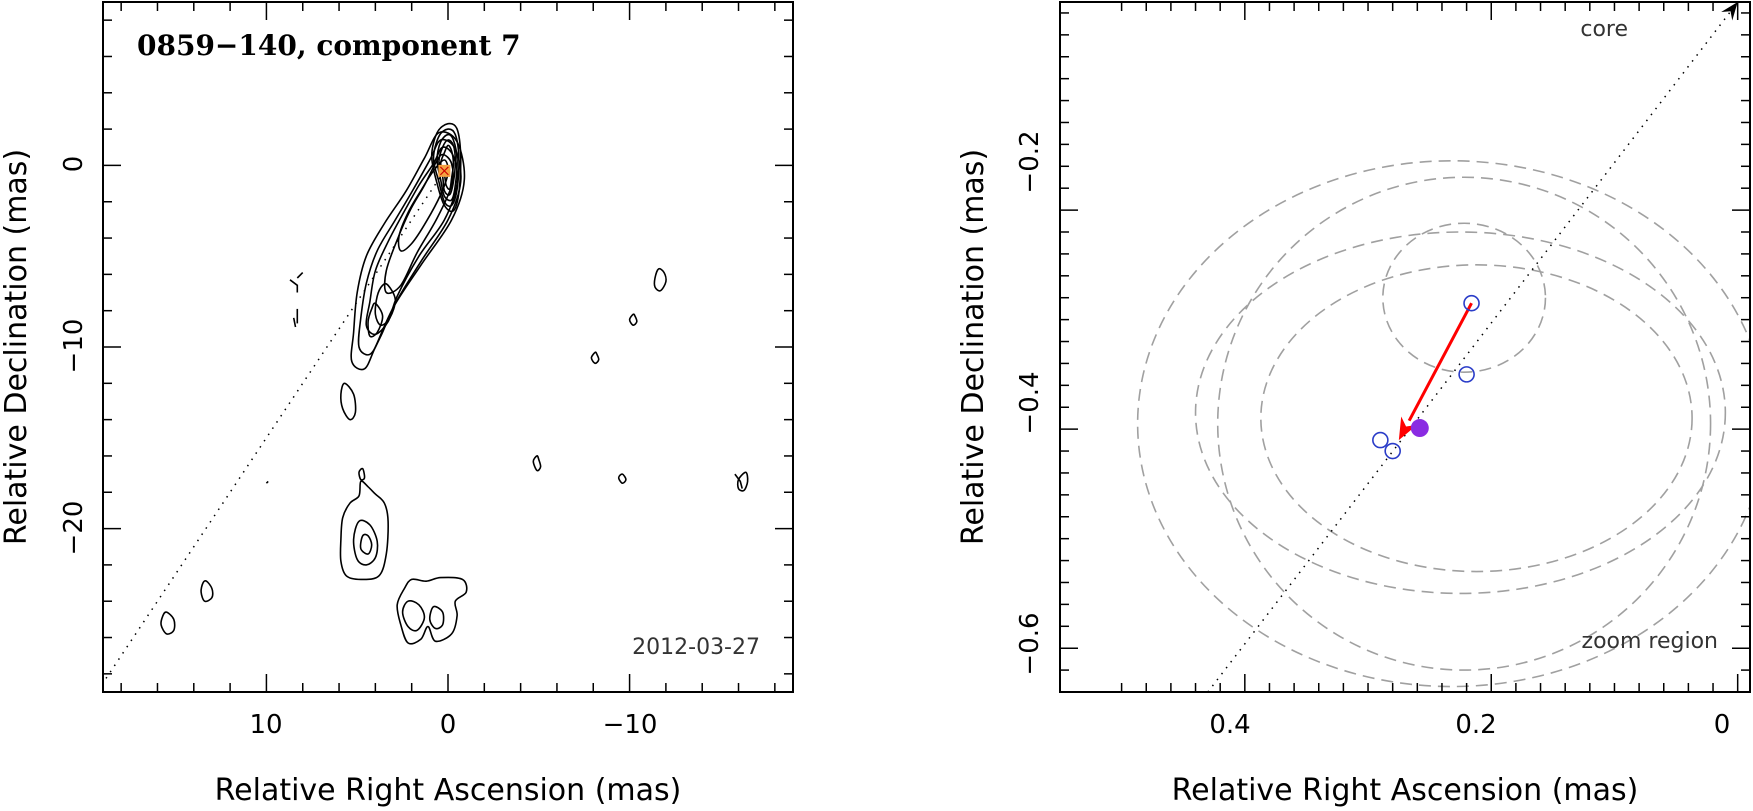  What do you see at coordinates (1030, 402) in the screenshot?
I see `right-y-tick-label-minus0-4: −0.4` at bounding box center [1030, 402].